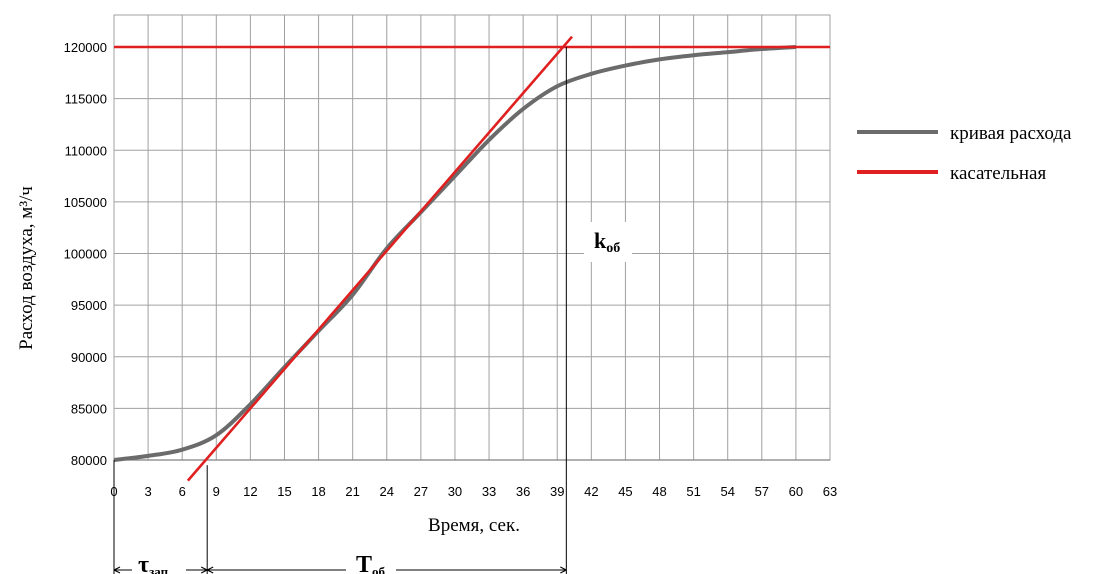 This screenshot has width=1116, height=574. What do you see at coordinates (421, 491) in the screenshot?
I see `x-tick-label: 27` at bounding box center [421, 491].